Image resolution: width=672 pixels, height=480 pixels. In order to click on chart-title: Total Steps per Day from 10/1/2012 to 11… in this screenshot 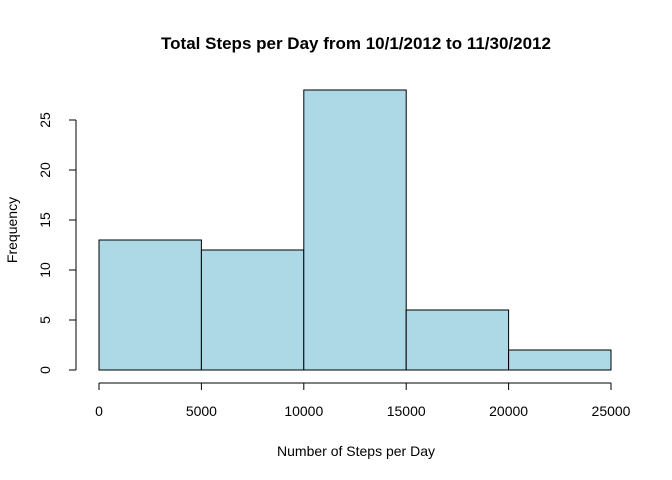, I will do `click(356, 43)`.